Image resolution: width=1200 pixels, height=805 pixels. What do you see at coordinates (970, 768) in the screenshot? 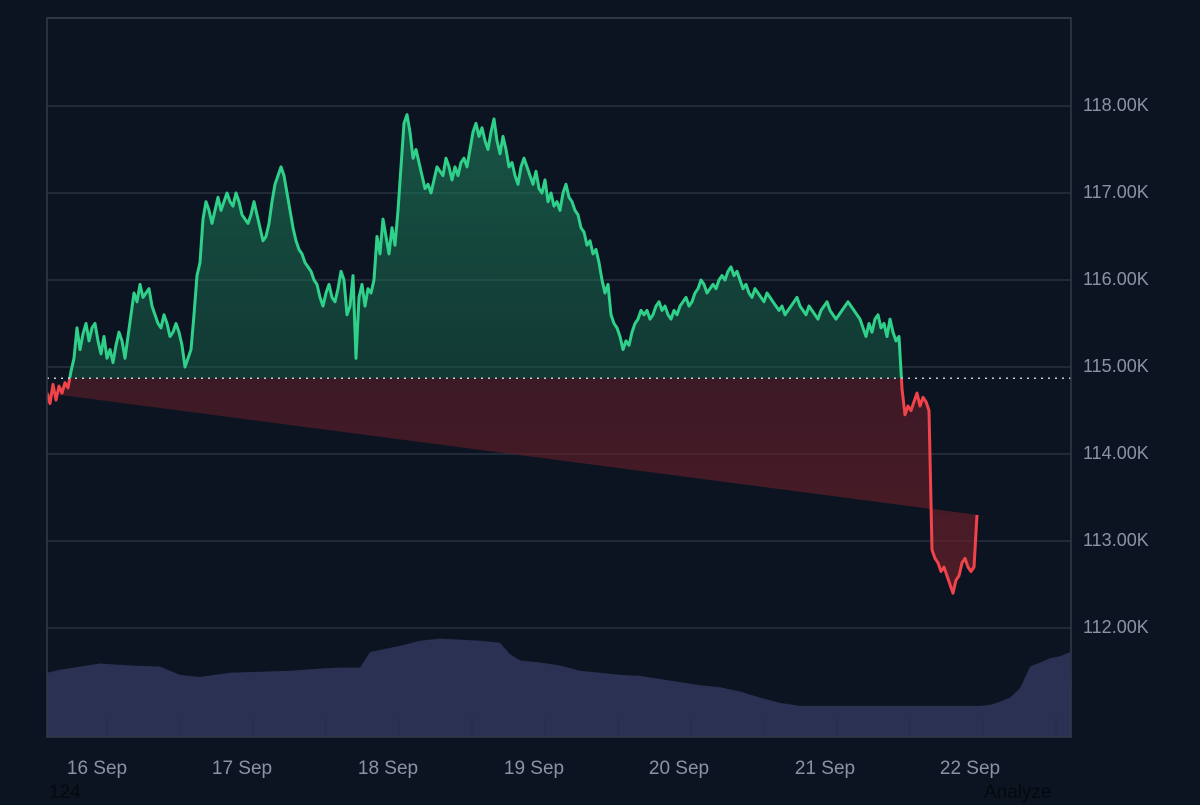
I see `x-tick-label: 22 Sep` at bounding box center [970, 768].